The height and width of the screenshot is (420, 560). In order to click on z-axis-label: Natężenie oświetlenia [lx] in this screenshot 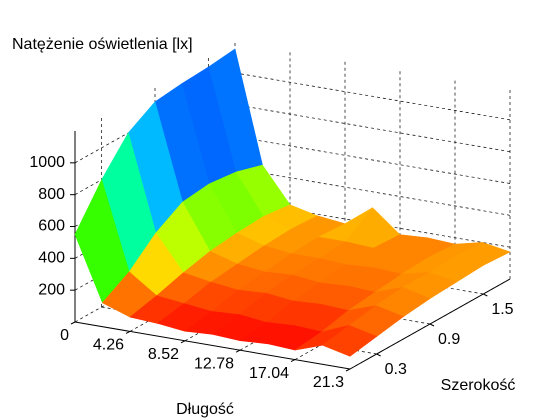, I will do `click(102, 44)`.